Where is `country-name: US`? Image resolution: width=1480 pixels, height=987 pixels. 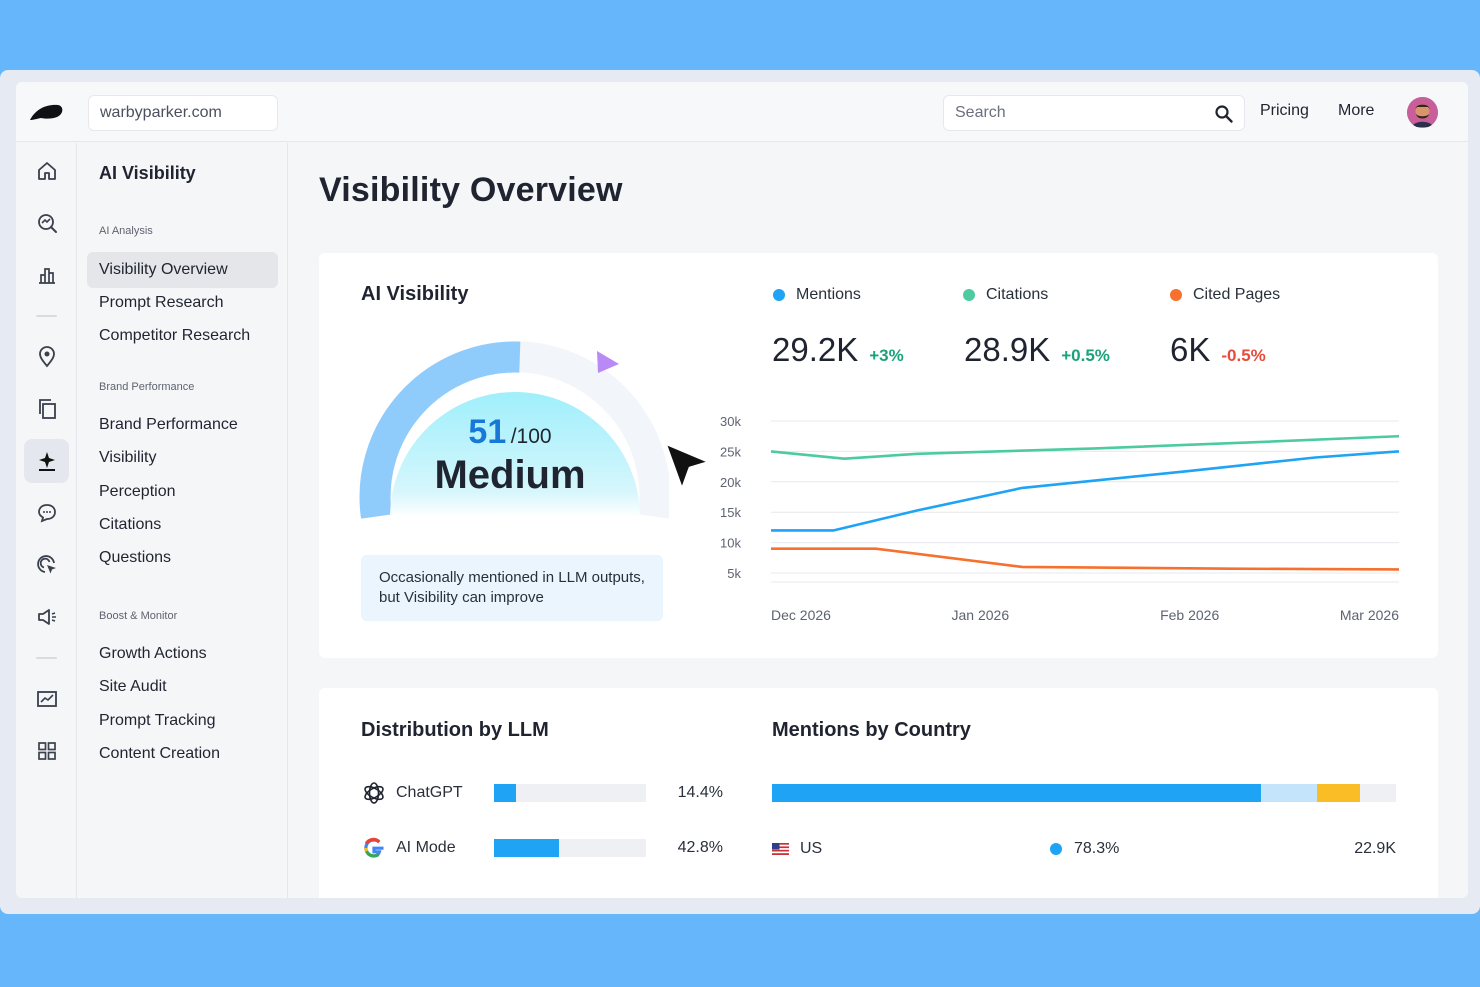
country-name: US is located at coordinates (811, 848).